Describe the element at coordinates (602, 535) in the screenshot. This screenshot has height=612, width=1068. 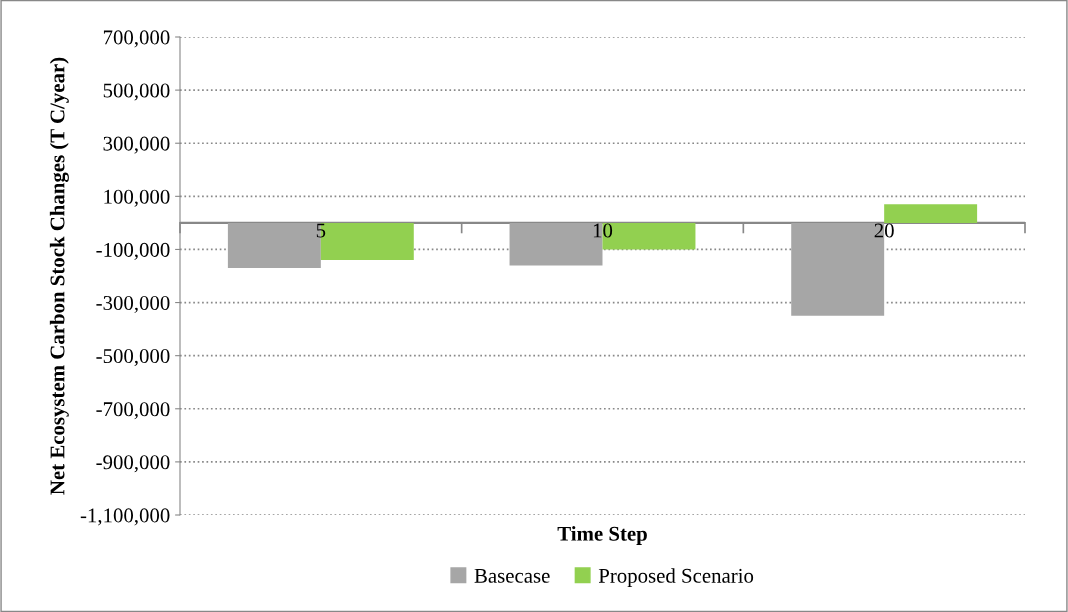
I see `x-axis-title: Time Step` at that location.